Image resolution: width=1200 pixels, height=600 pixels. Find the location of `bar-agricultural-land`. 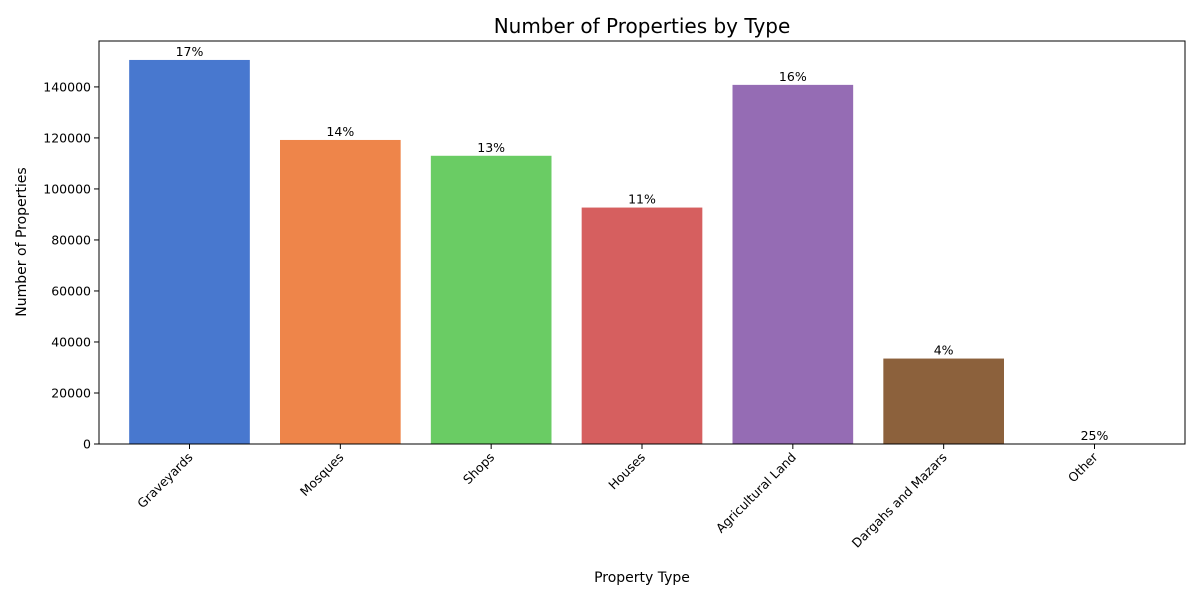

bar-agricultural-land is located at coordinates (793, 264).